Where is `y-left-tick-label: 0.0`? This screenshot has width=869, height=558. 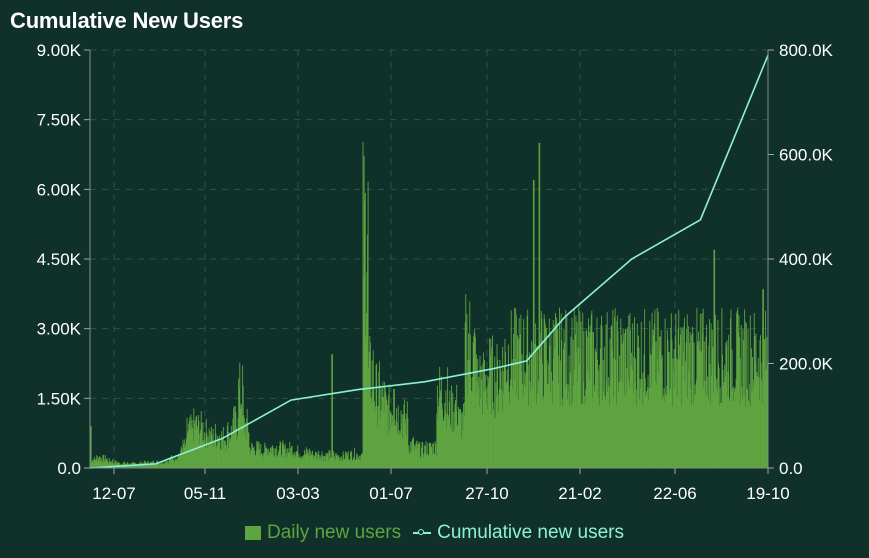 y-left-tick-label: 0.0 is located at coordinates (69, 468).